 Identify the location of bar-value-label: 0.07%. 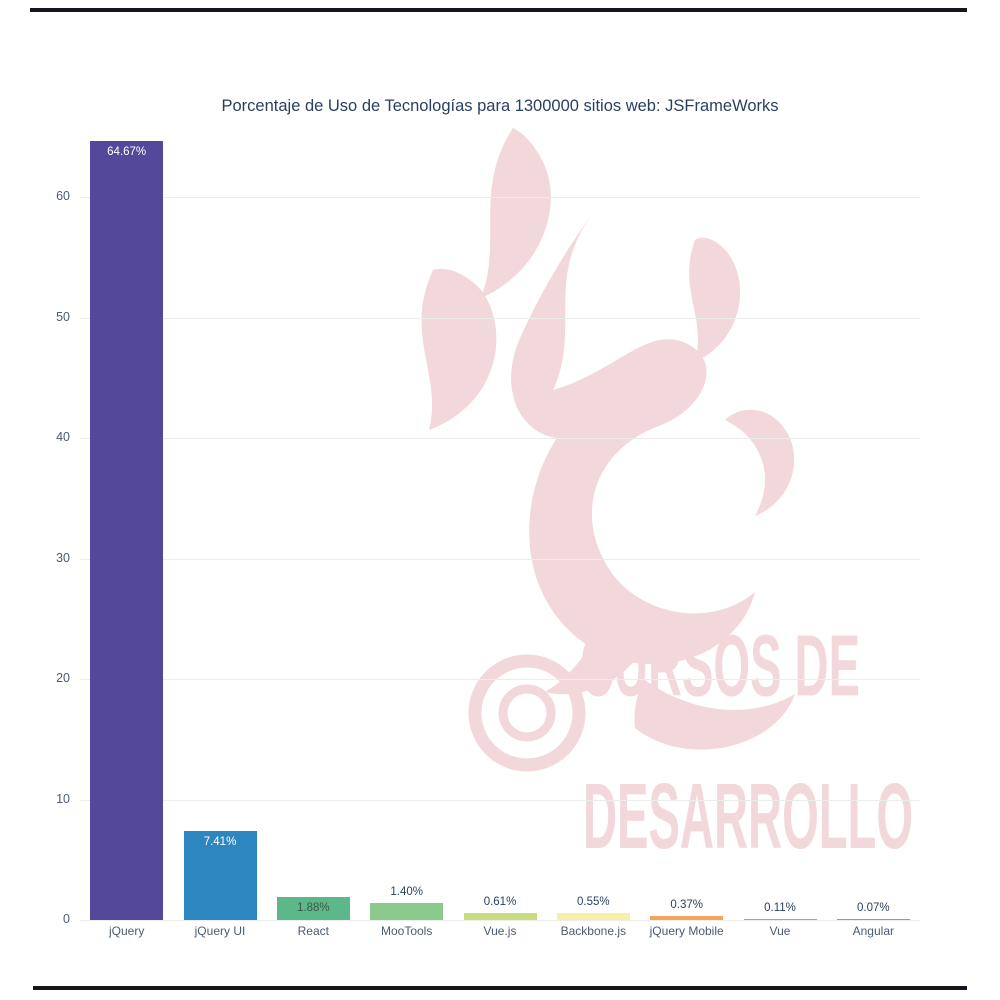
(873, 908).